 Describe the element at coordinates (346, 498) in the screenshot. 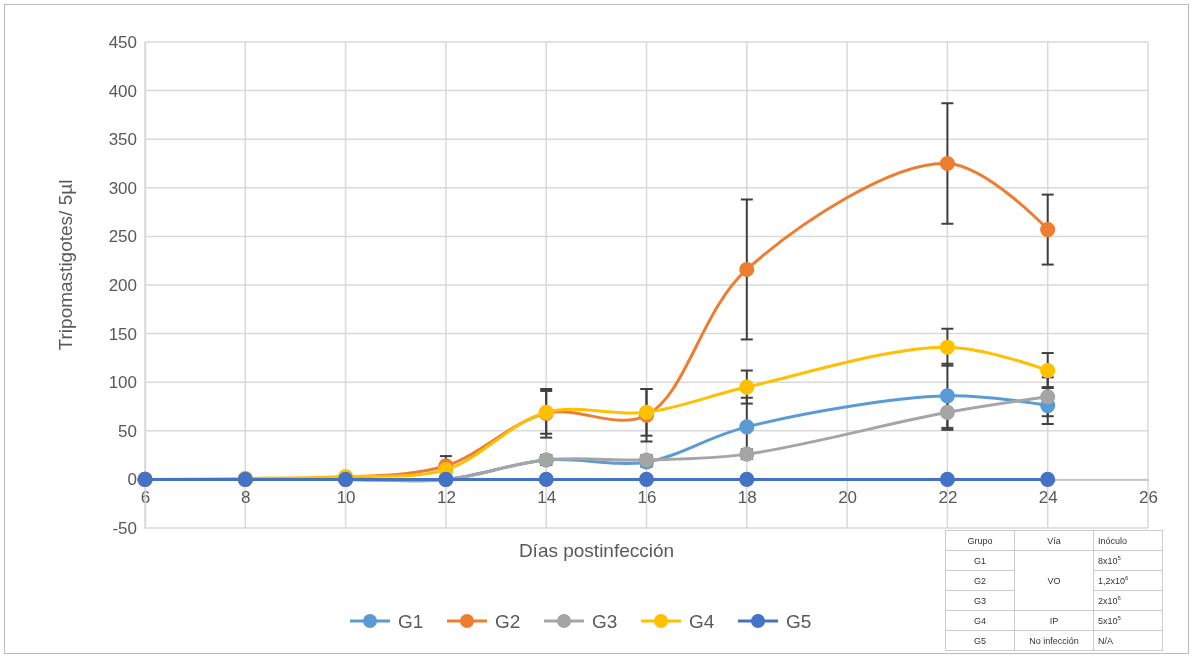

I see `x-tick-label: 10` at that location.